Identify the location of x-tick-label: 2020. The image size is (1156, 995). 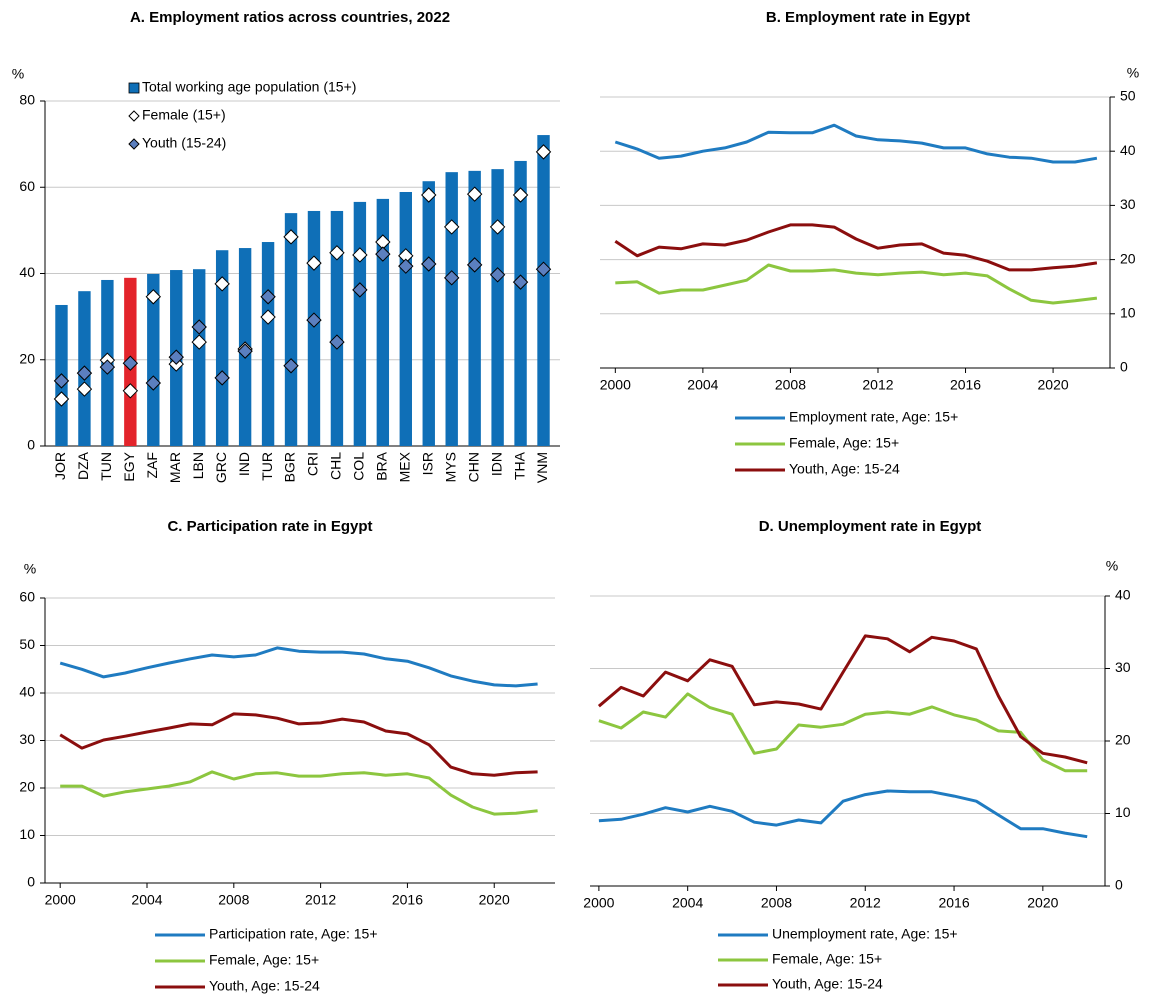
(494, 900).